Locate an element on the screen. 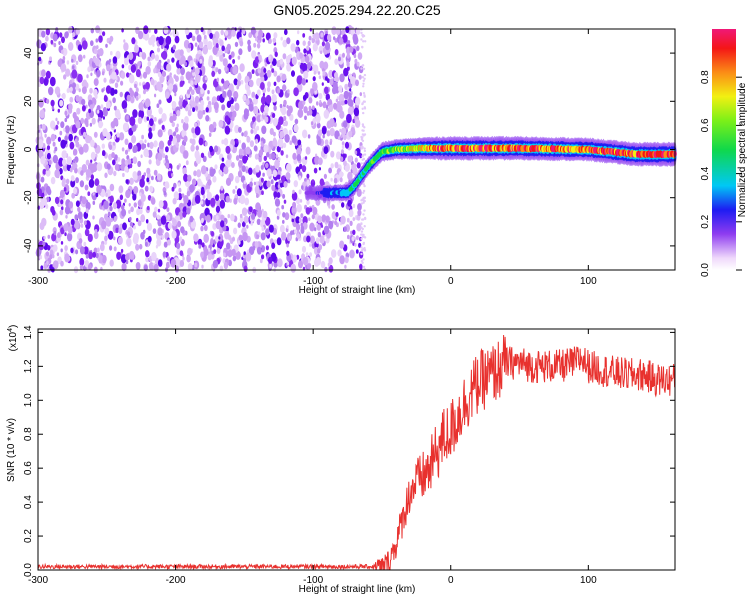  y-tick-label: 0 is located at coordinates (28, 149).